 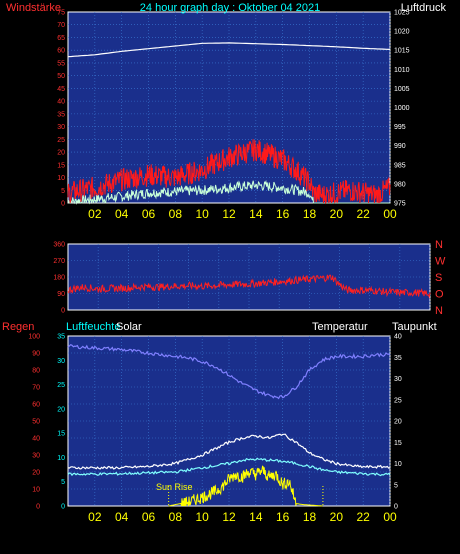 I want to click on y-tick-label: 1025, so click(x=402, y=13).